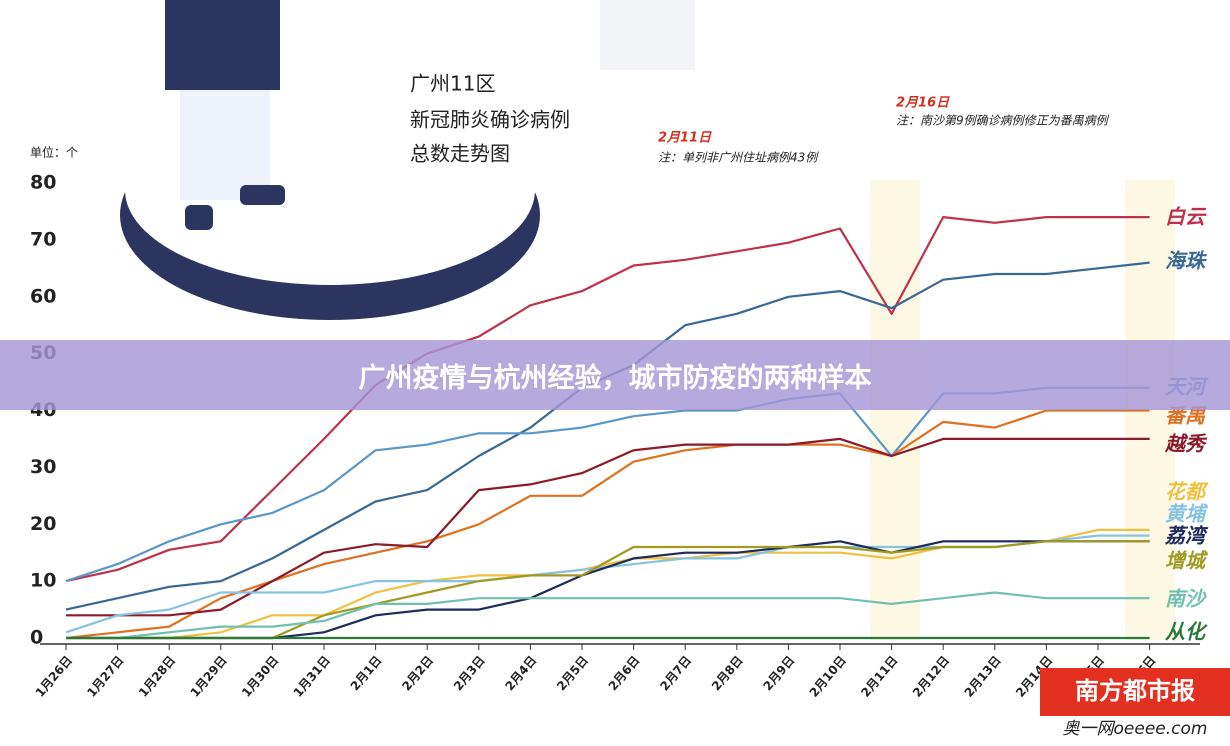 This screenshot has height=746, width=1230. What do you see at coordinates (1187, 514) in the screenshot?
I see `legend-label: 黄埔` at bounding box center [1187, 514].